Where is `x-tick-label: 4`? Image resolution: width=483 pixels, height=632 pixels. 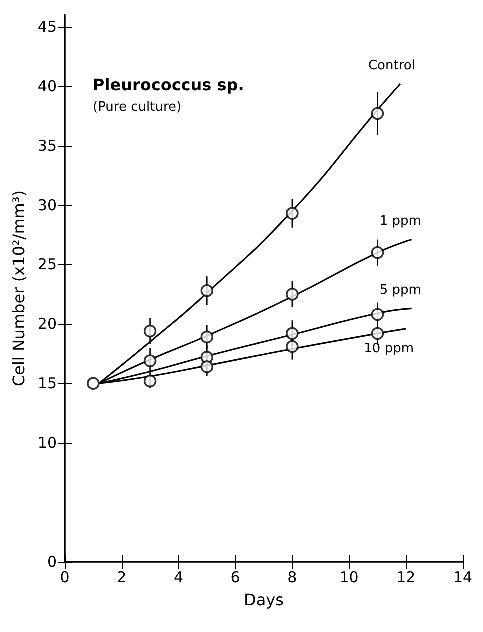 x-tick-label: 4 is located at coordinates (179, 577).